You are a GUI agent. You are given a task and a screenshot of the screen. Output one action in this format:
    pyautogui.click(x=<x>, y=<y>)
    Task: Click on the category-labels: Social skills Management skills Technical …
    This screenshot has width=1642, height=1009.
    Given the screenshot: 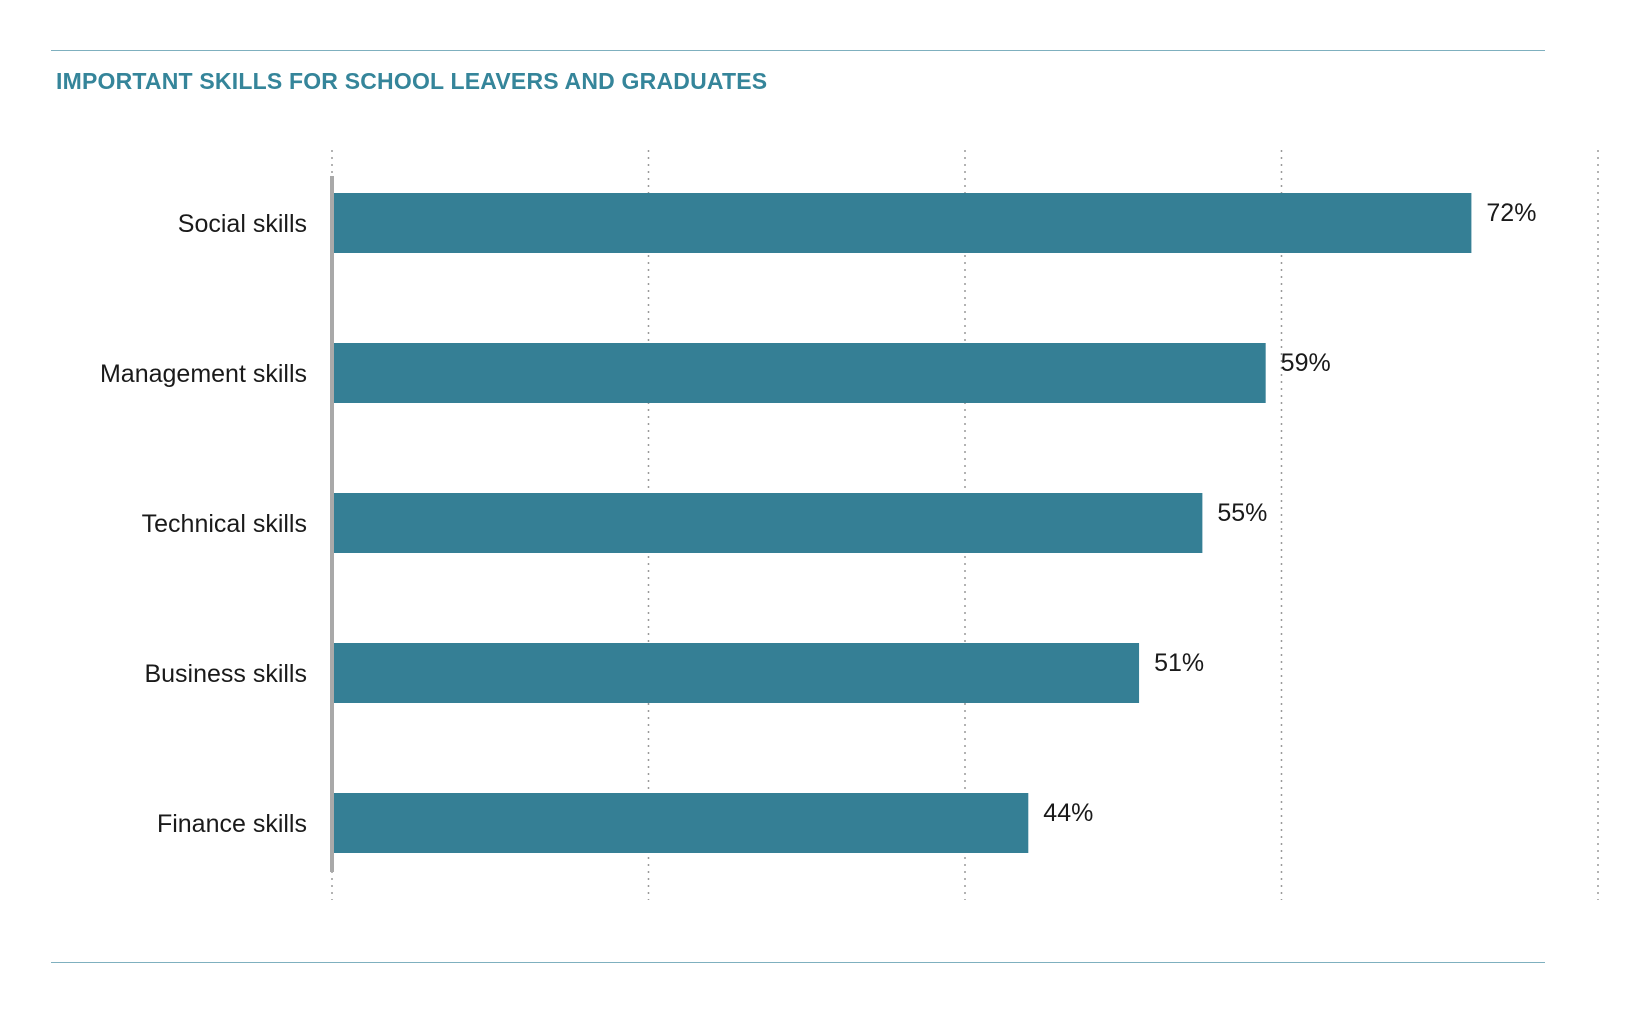 What is the action you would take?
    pyautogui.click(x=203, y=524)
    